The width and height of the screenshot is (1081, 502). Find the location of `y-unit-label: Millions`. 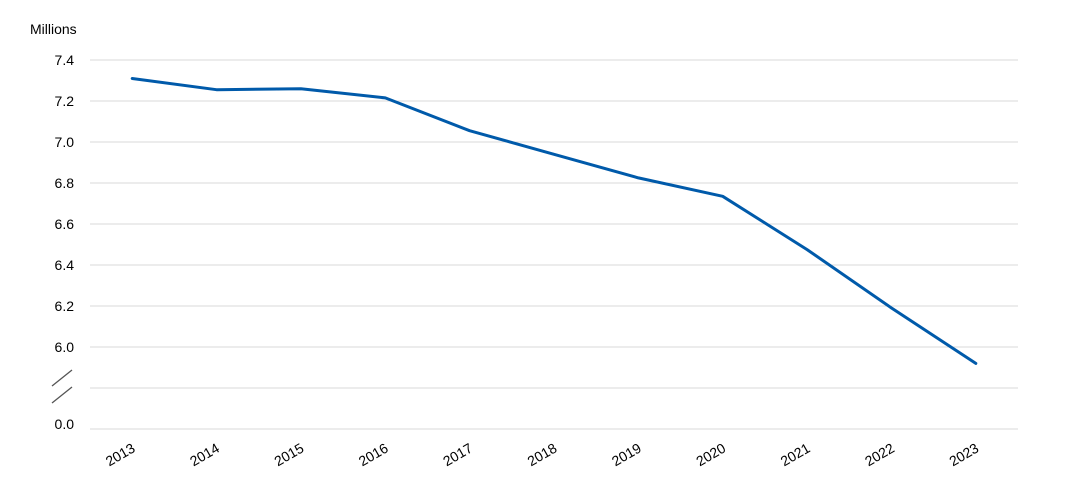

y-unit-label: Millions is located at coordinates (53, 29).